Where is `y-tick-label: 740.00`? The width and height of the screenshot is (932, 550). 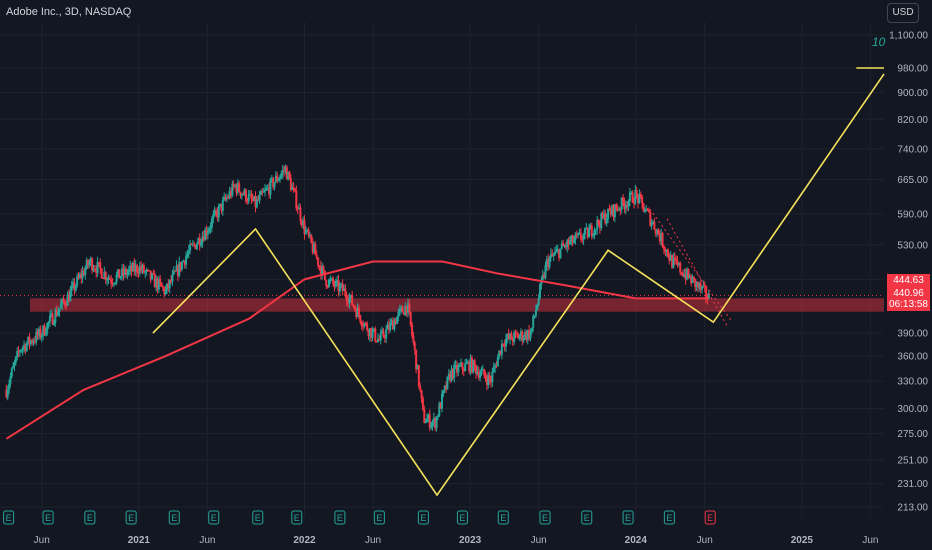 y-tick-label: 740.00 is located at coordinates (912, 149).